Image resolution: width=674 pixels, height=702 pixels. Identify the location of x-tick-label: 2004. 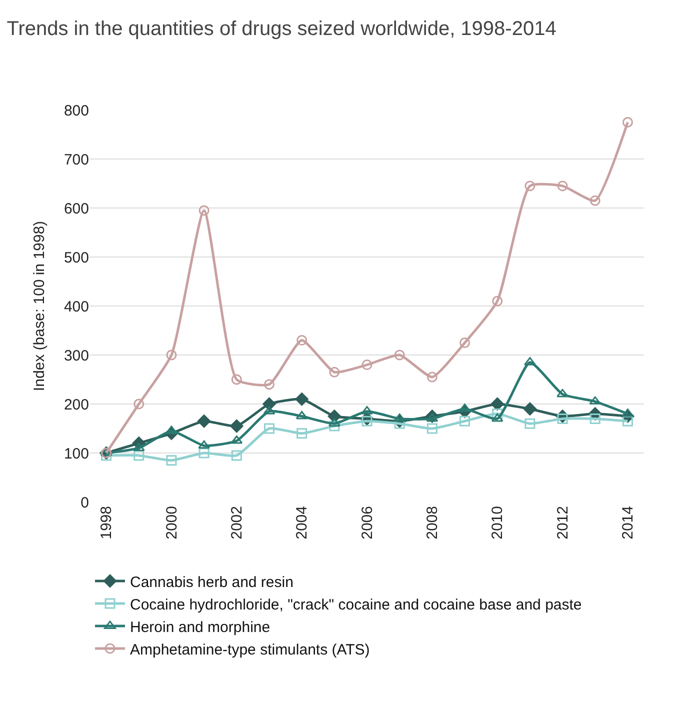
(302, 523).